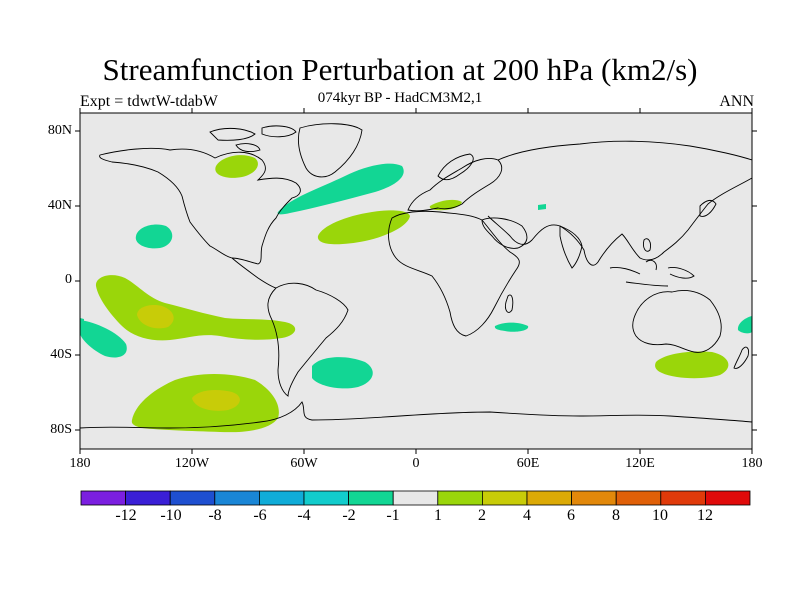  I want to click on coastline-scandinavia, so click(455, 167).